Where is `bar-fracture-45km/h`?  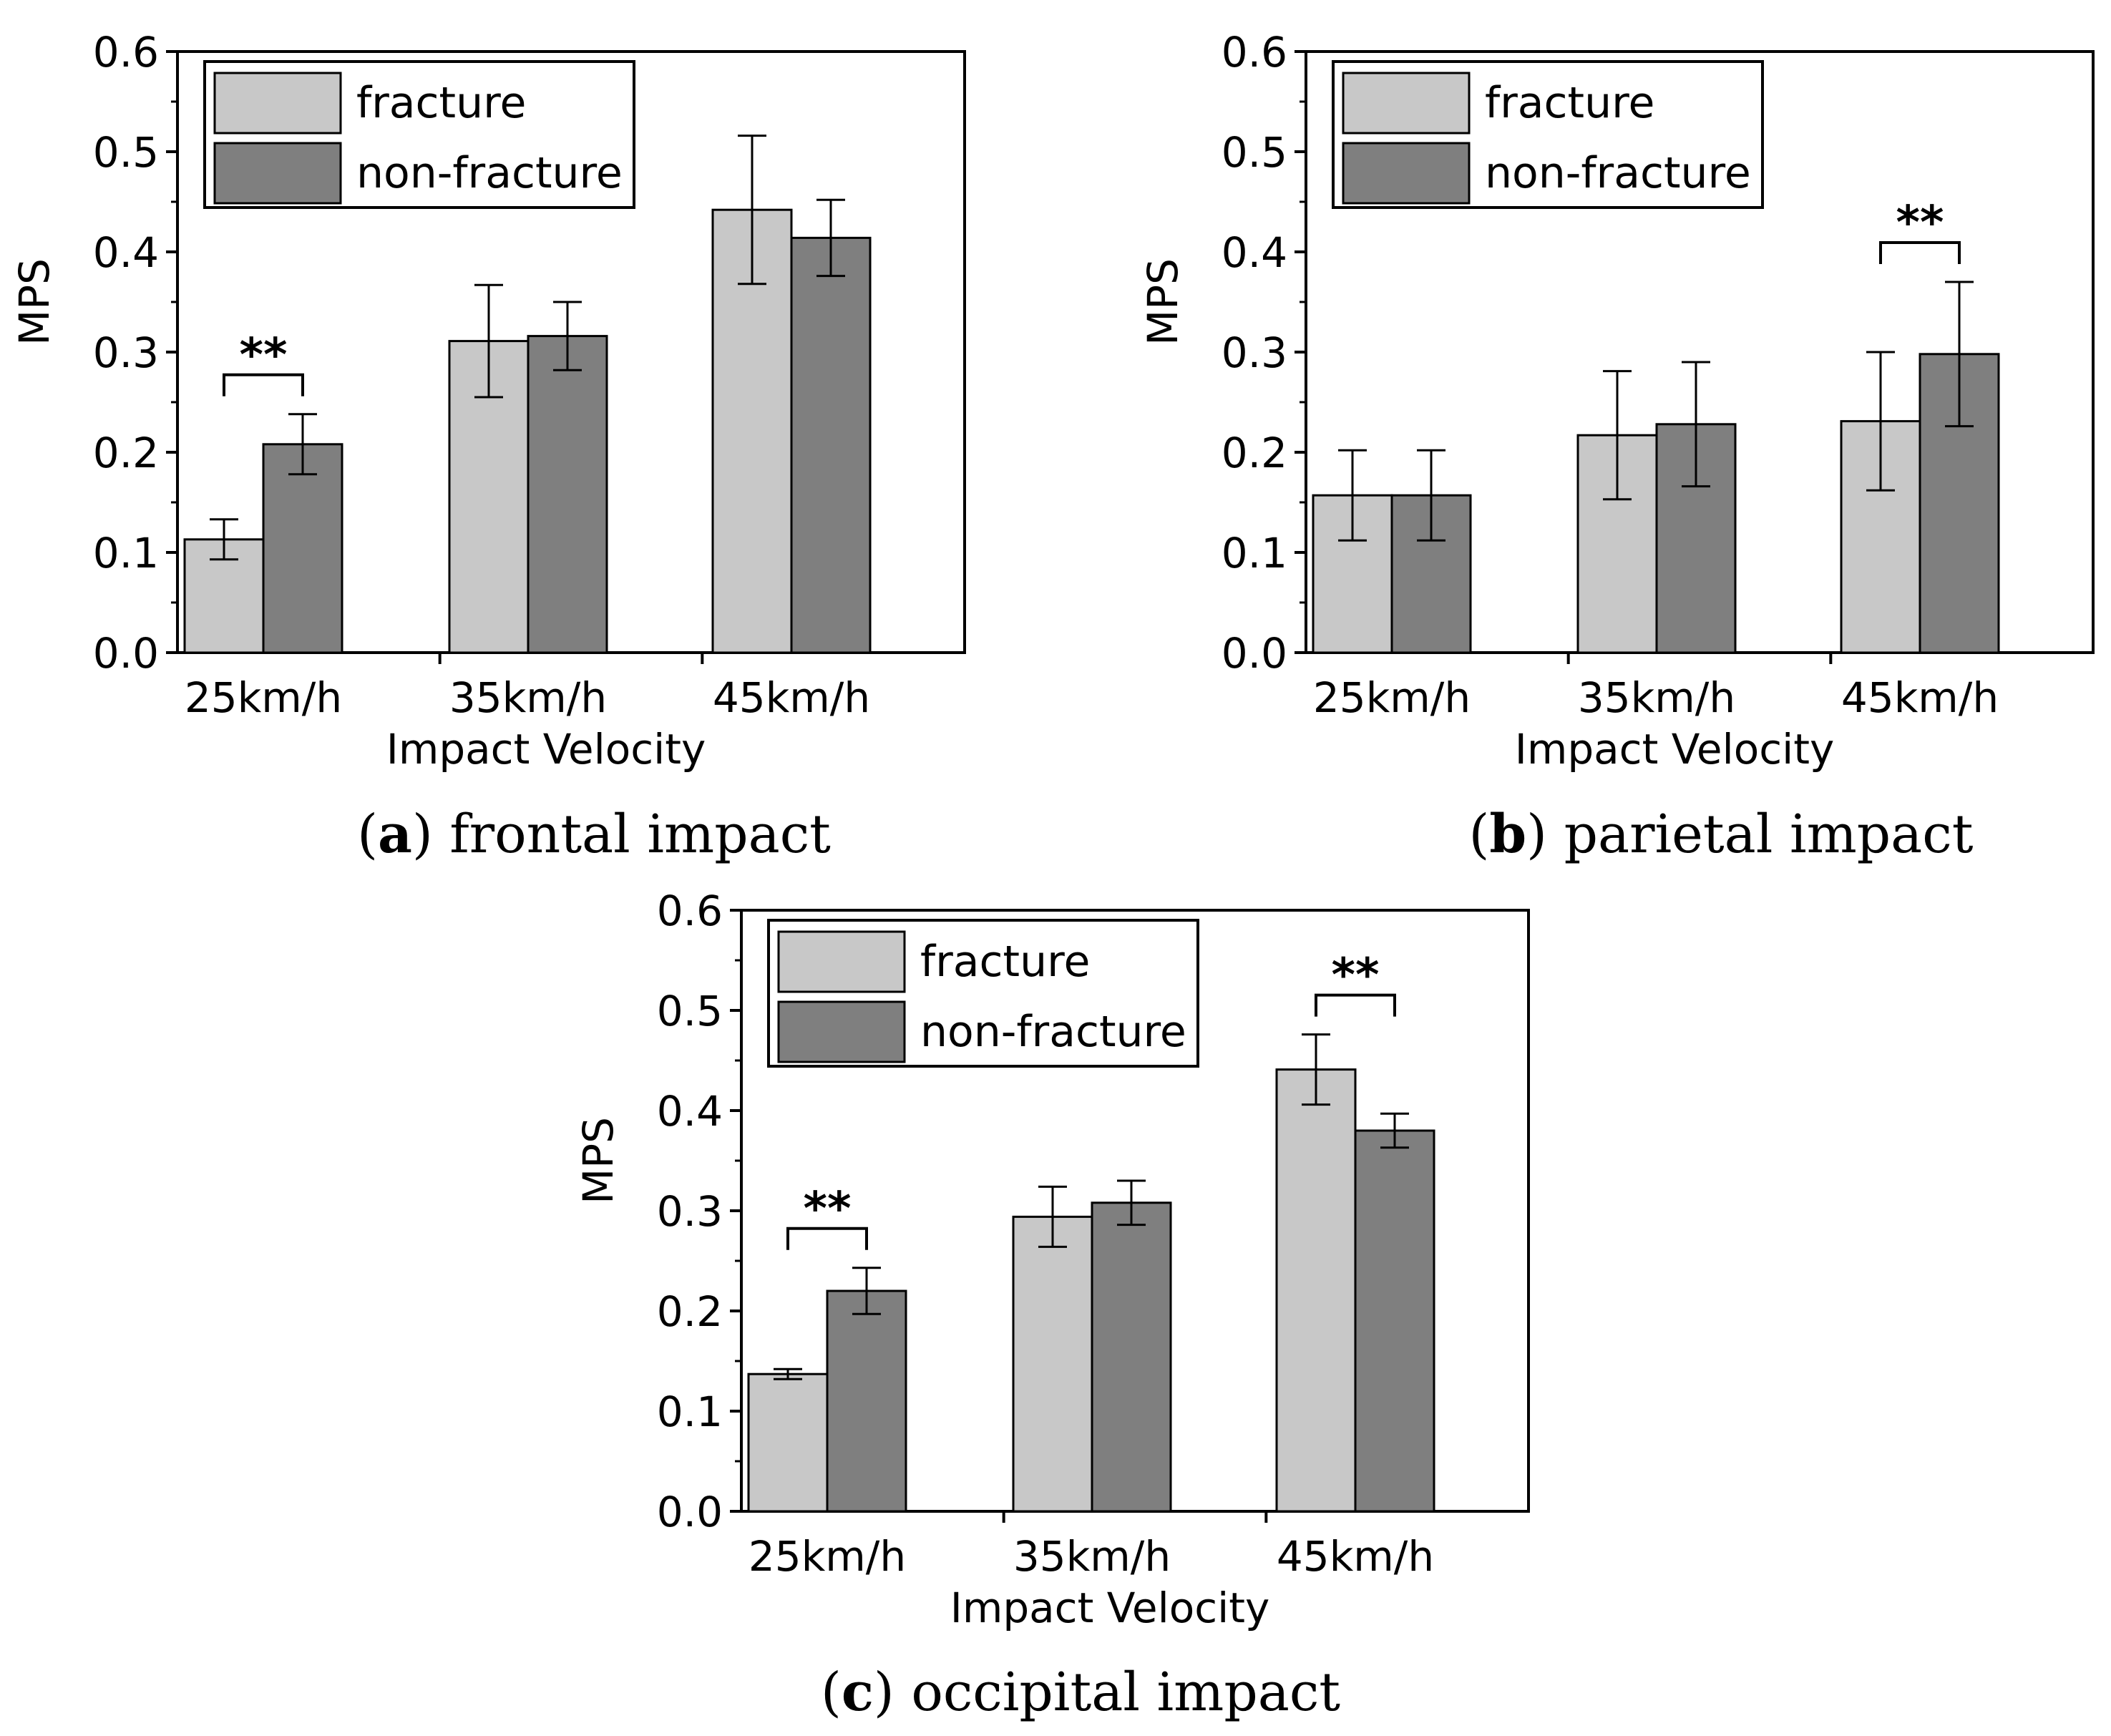
bar-fracture-45km/h is located at coordinates (1316, 1291).